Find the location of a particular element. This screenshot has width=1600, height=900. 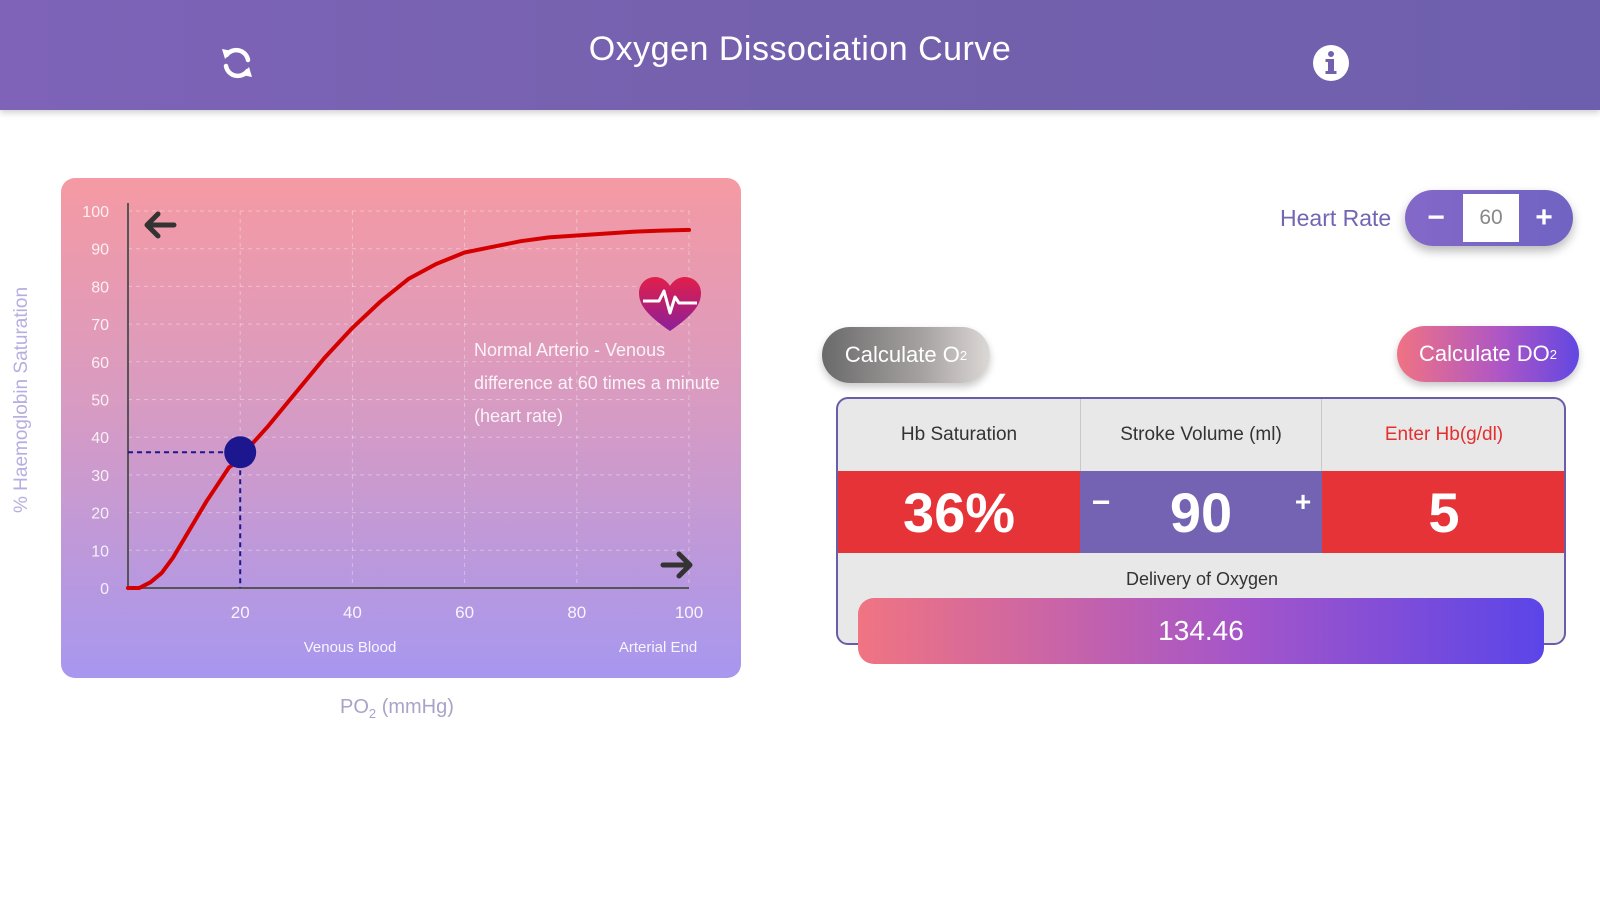

x-axis-title: PO2 (mmHg) is located at coordinates (397, 708).